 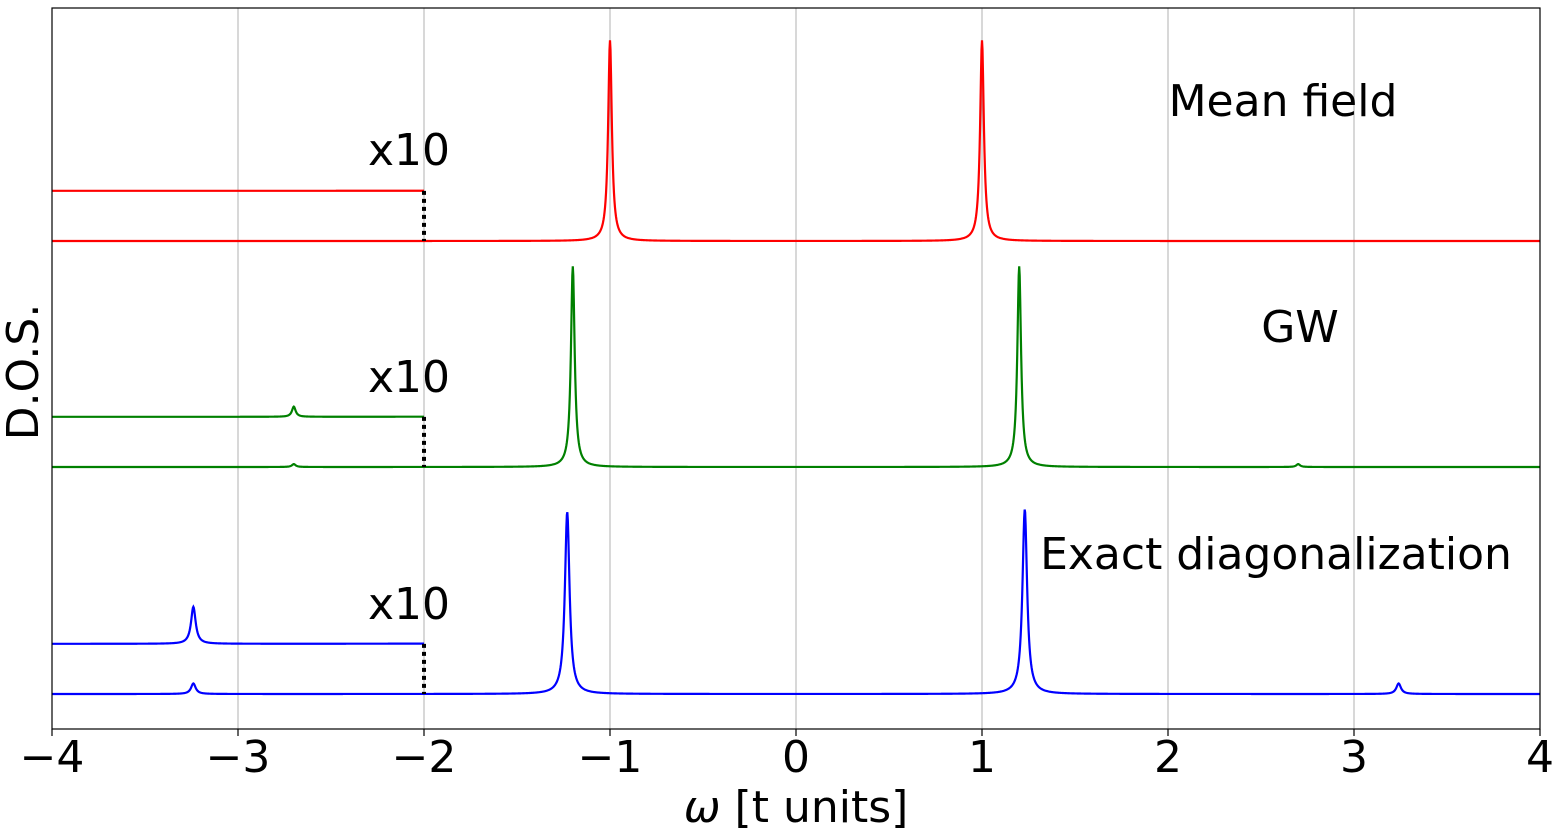 I want to click on x-tick-label: −1, so click(x=610, y=757).